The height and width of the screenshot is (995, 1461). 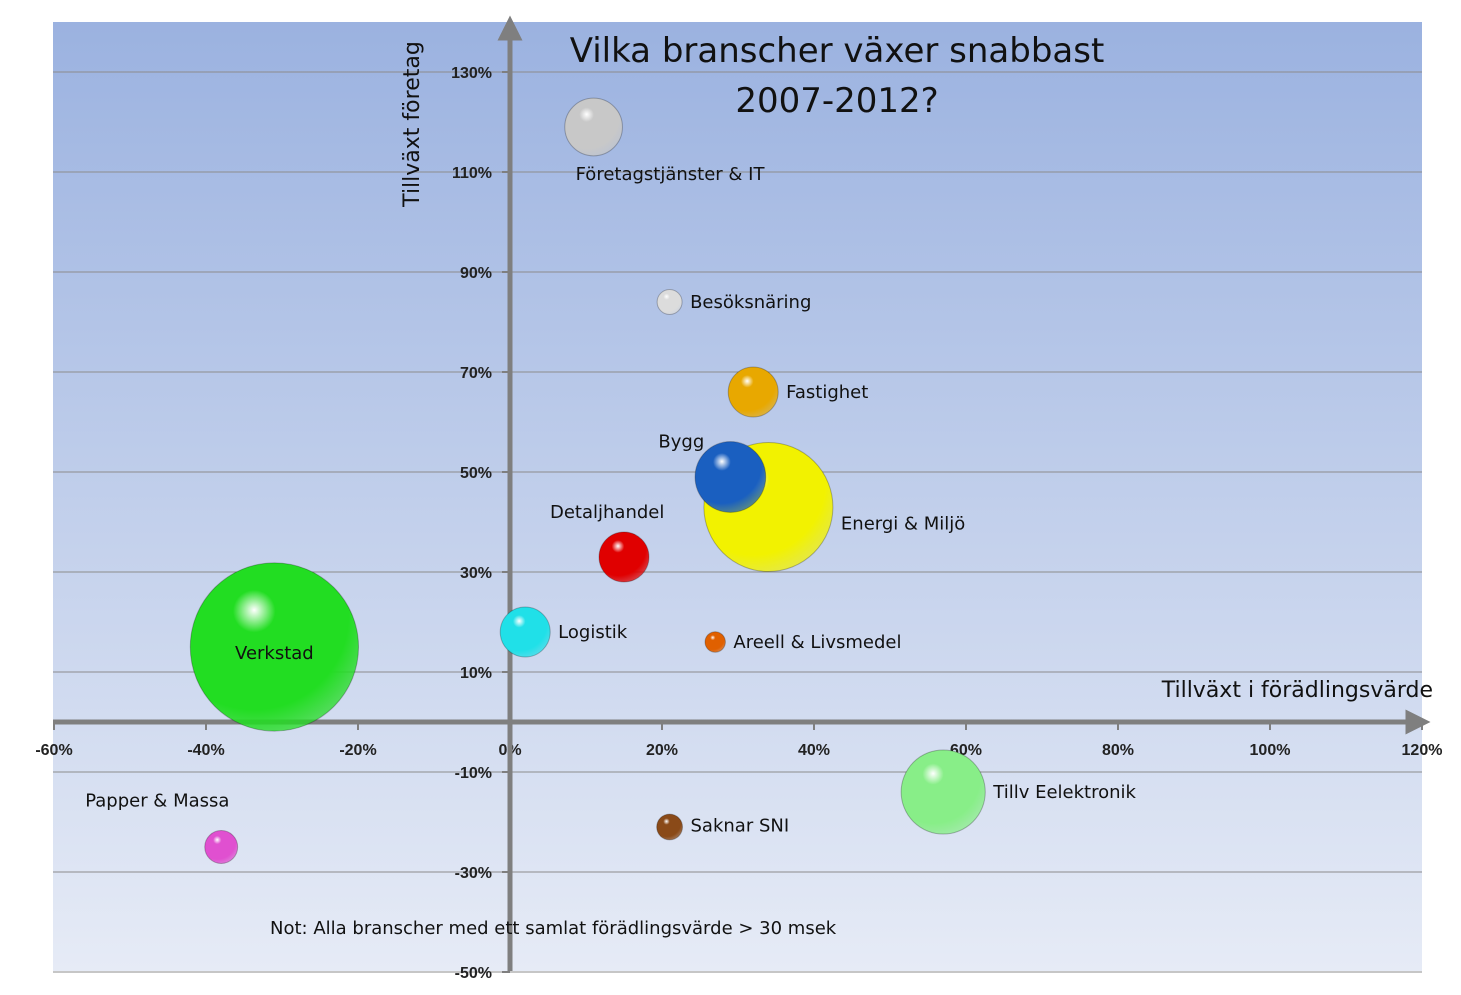 I want to click on chart-title-line2: 2007-2012?, so click(x=836, y=101).